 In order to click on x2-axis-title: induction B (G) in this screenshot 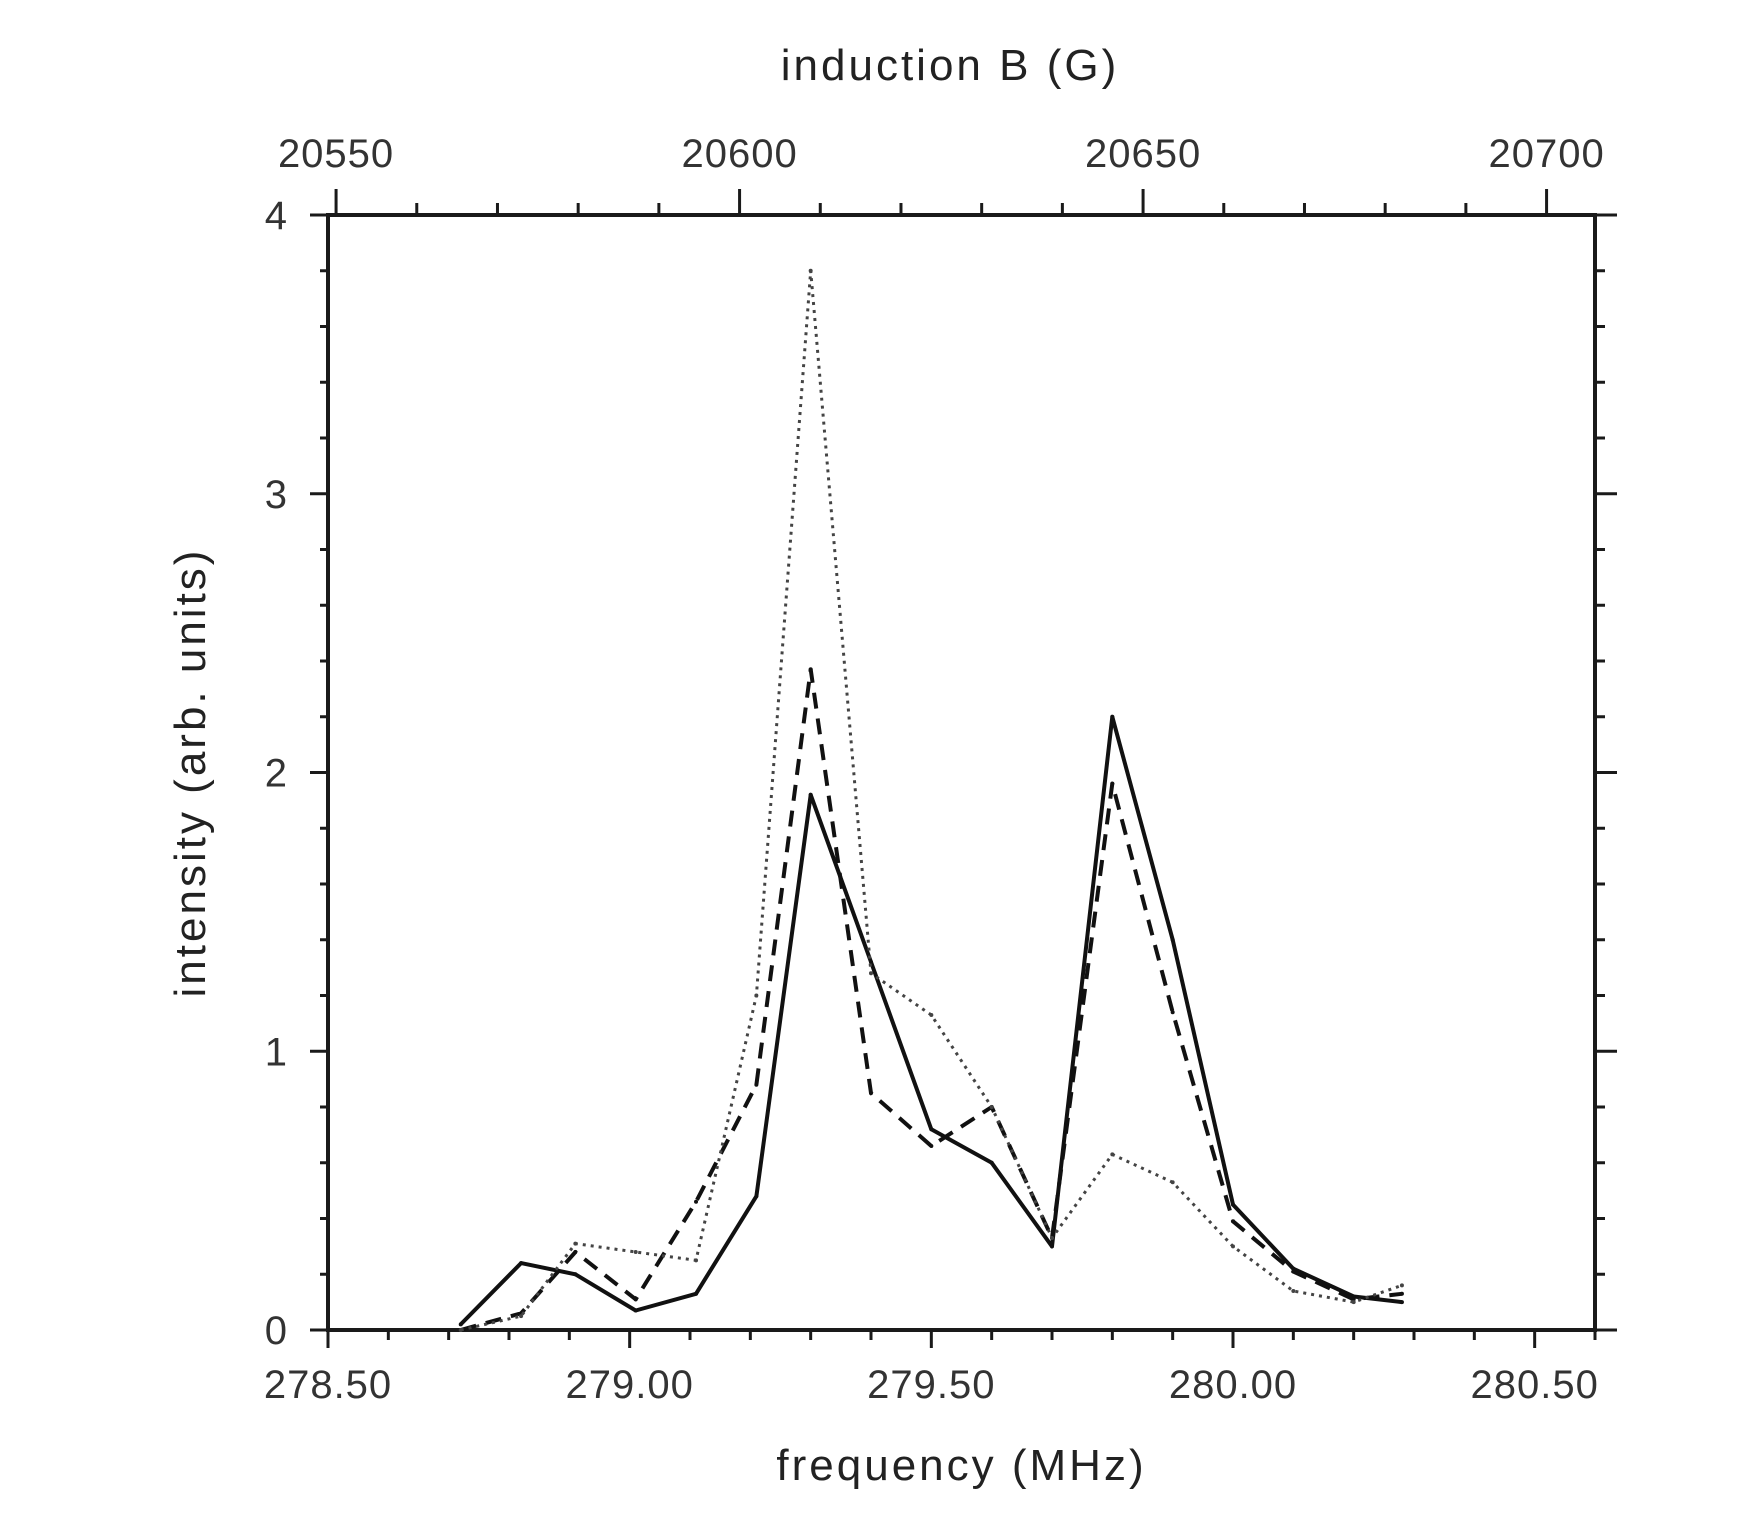, I will do `click(950, 65)`.